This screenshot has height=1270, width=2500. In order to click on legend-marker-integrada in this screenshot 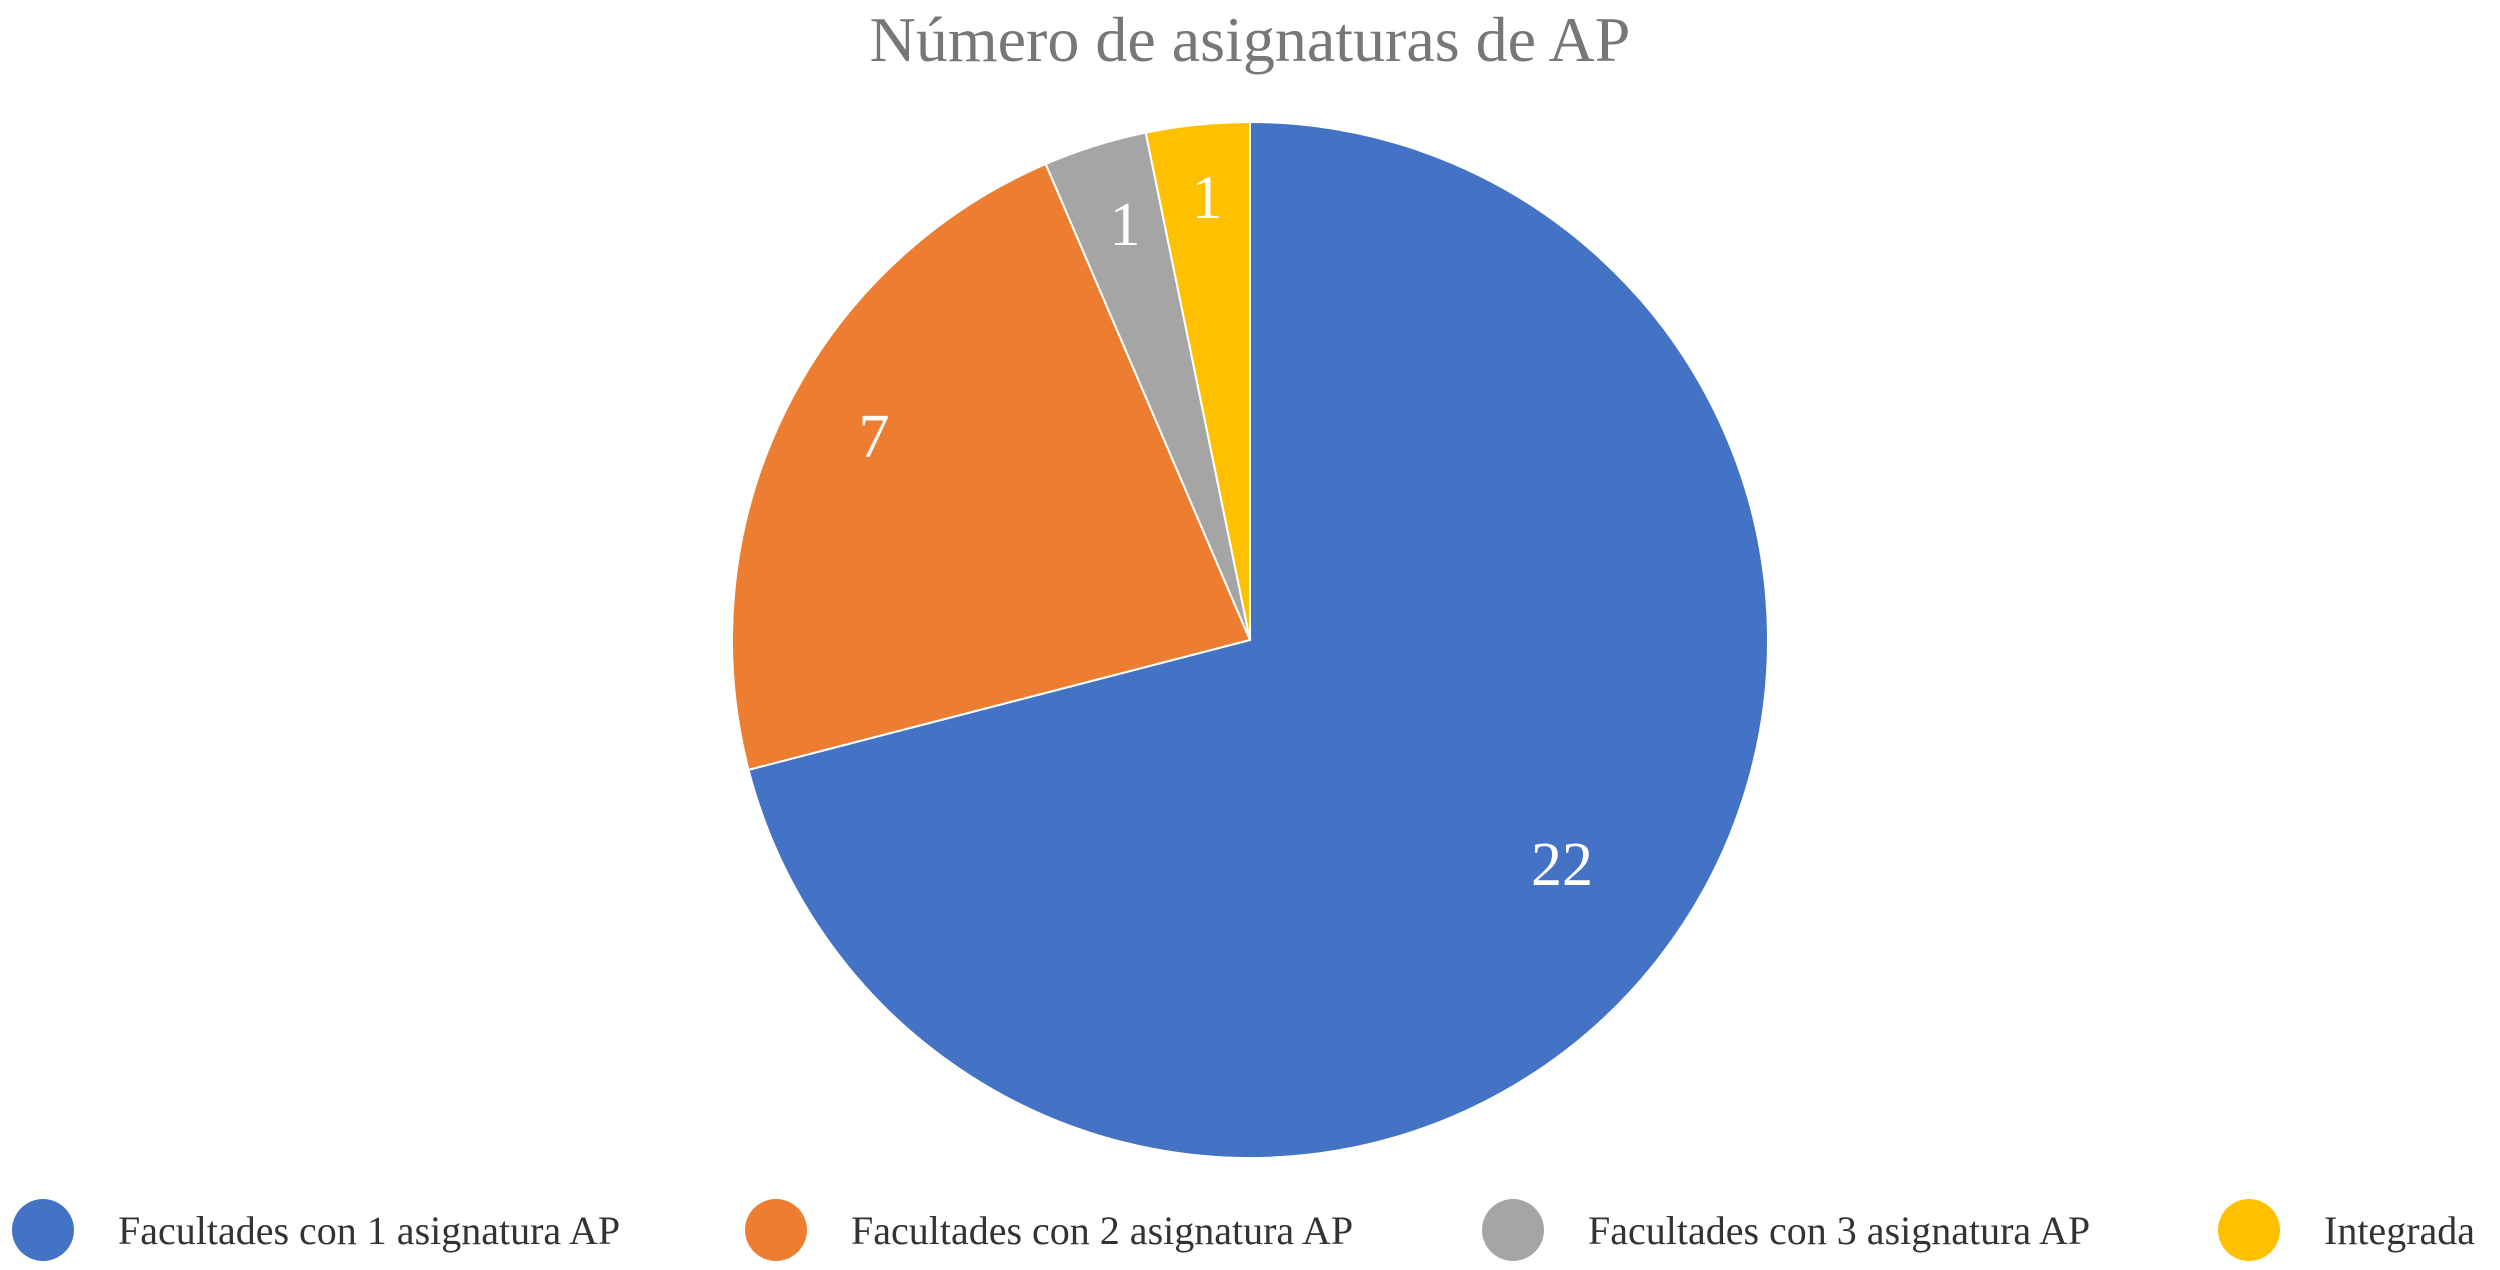, I will do `click(2249, 1230)`.